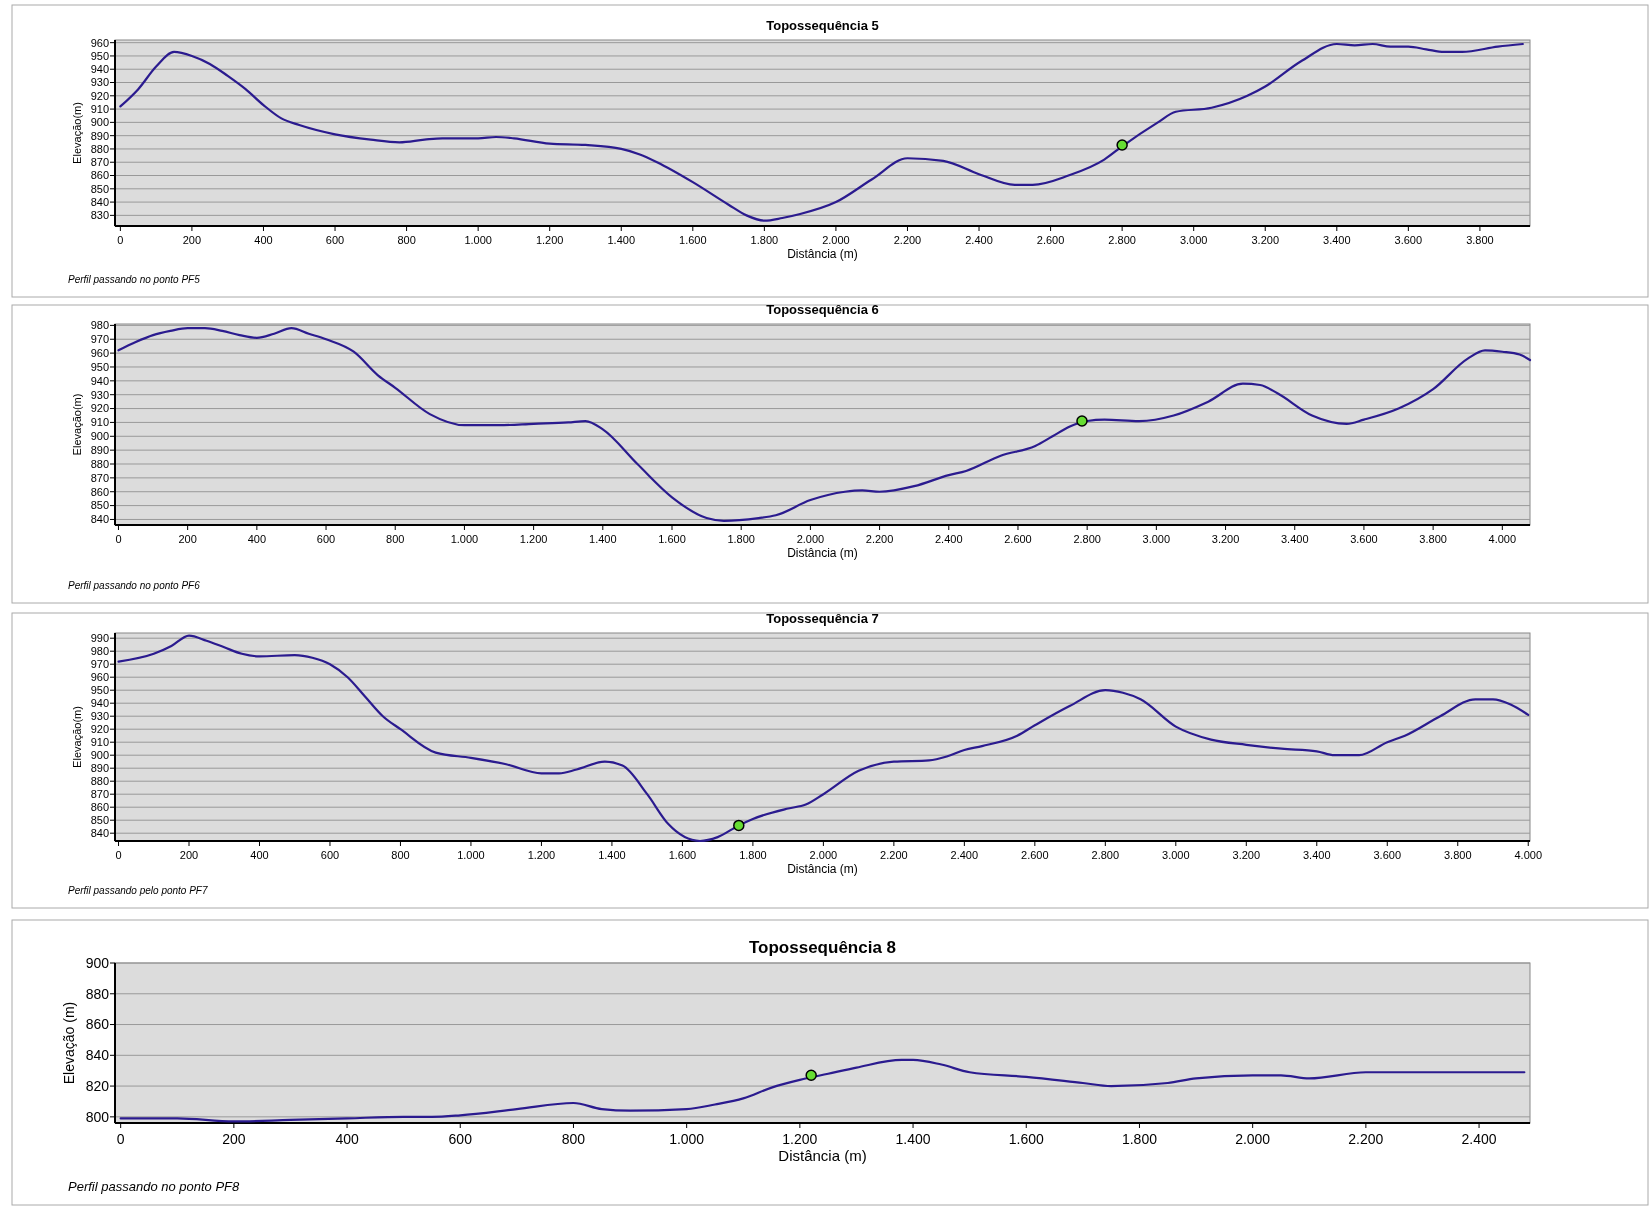 This screenshot has height=1208, width=1650. Describe the element at coordinates (134, 279) in the screenshot. I see `text: Perfil passando no ponto PF5` at that location.